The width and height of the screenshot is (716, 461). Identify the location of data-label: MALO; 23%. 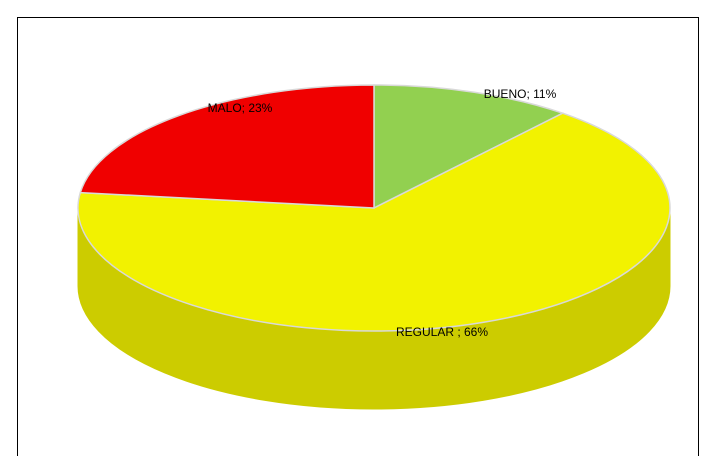
(240, 108).